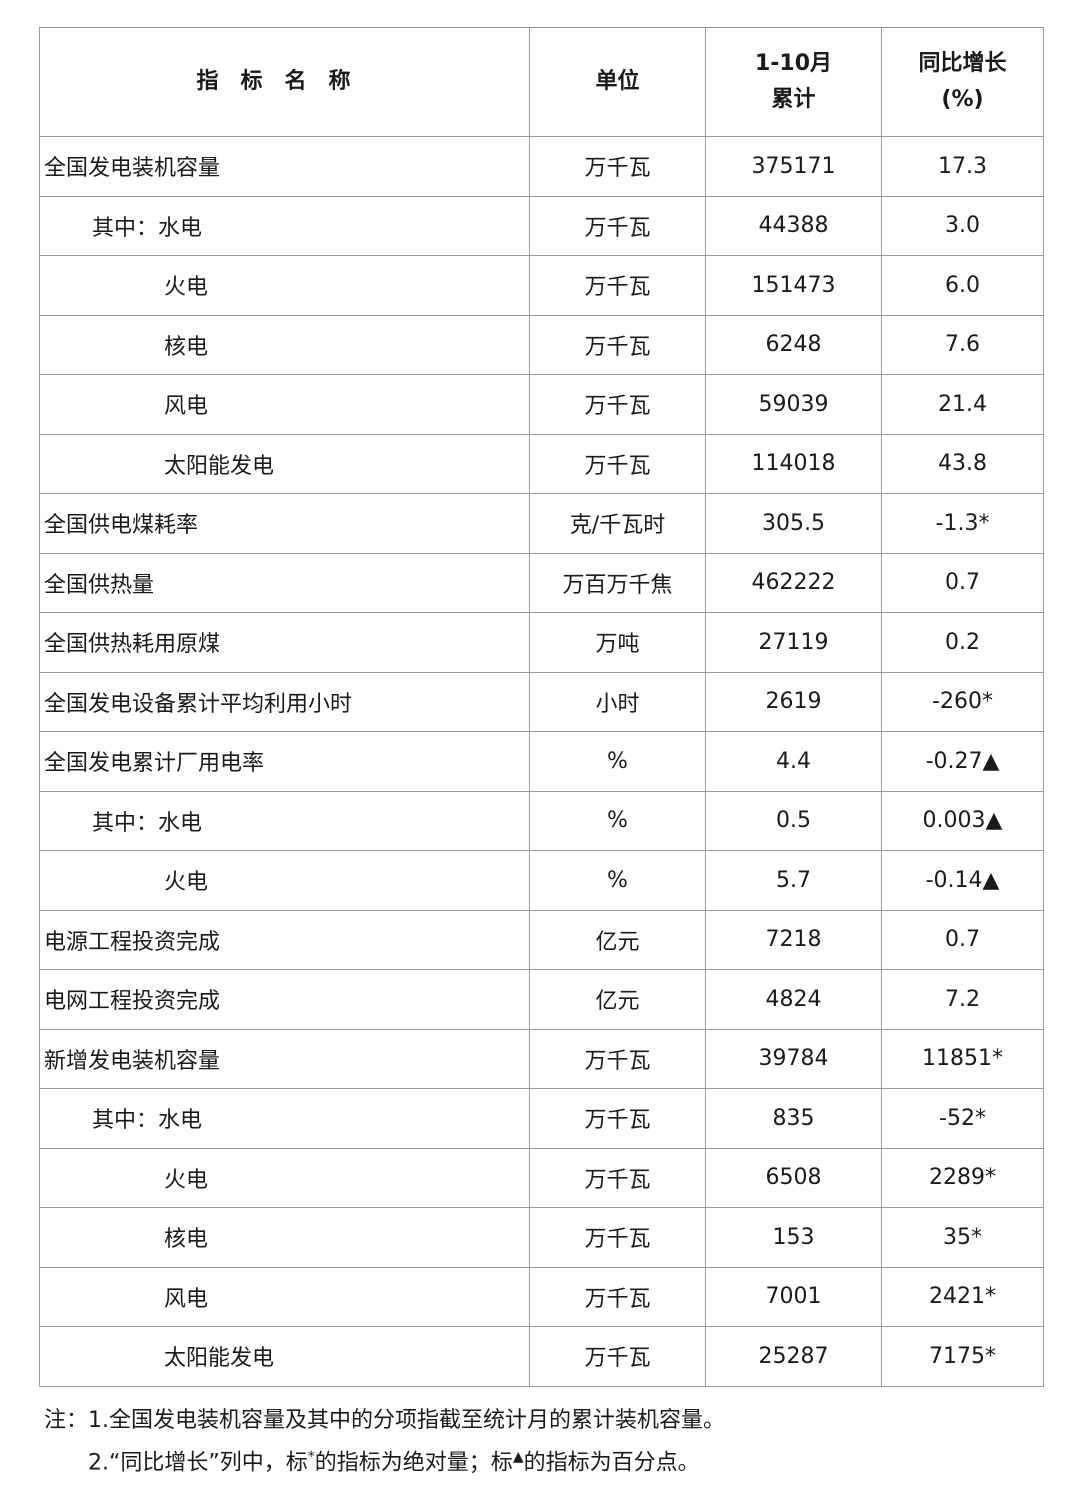 Image resolution: width=1080 pixels, height=1485 pixels. What do you see at coordinates (962, 1296) in the screenshot?
I see `cell-yoy: 2421*` at bounding box center [962, 1296].